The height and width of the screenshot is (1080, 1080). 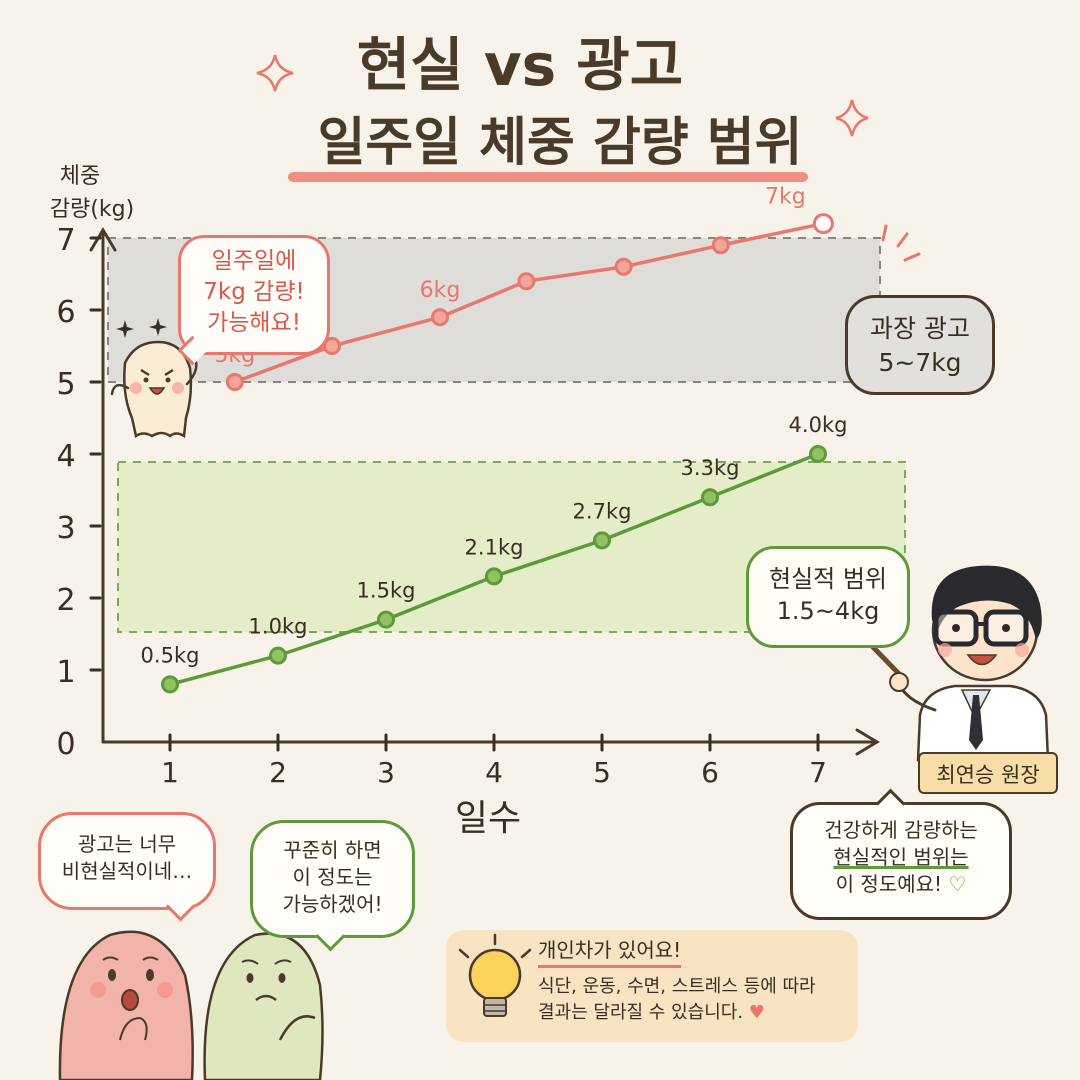 What do you see at coordinates (65, 456) in the screenshot?
I see `y-tick-label: 4` at bounding box center [65, 456].